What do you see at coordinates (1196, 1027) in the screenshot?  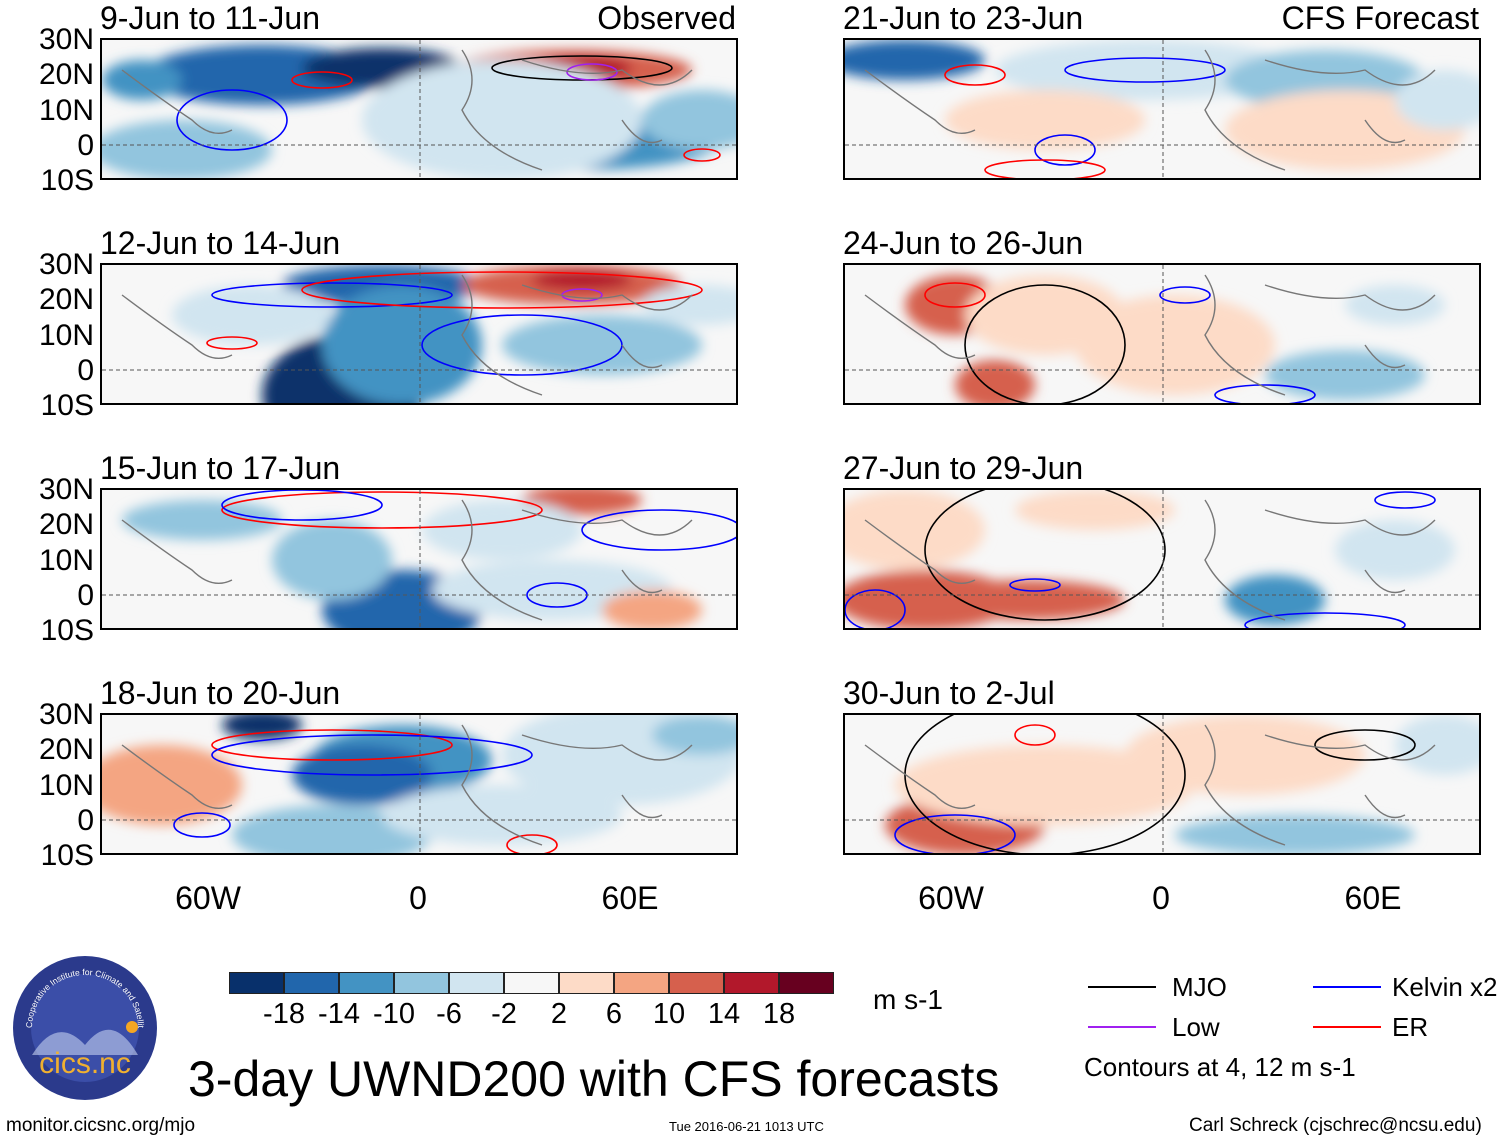 I see `legend-label-low: Low` at bounding box center [1196, 1027].